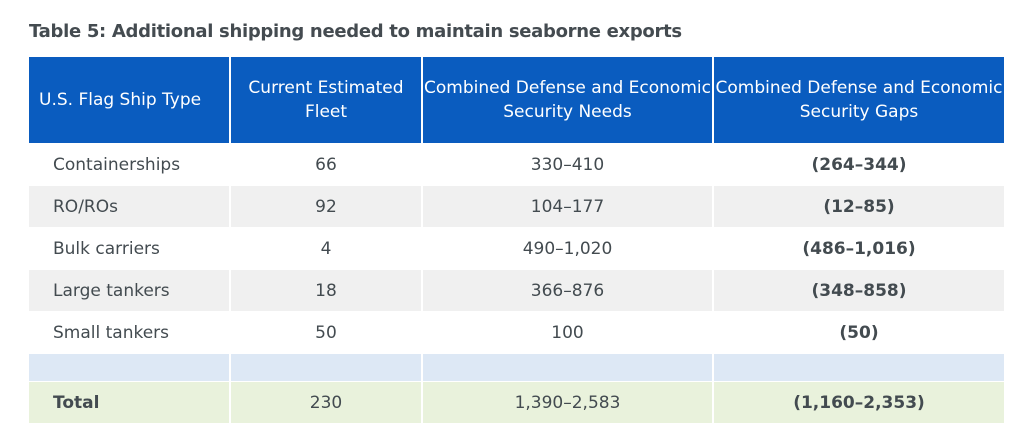 Image resolution: width=1024 pixels, height=440 pixels. Describe the element at coordinates (326, 290) in the screenshot. I see `cell-fleet: 18` at that location.